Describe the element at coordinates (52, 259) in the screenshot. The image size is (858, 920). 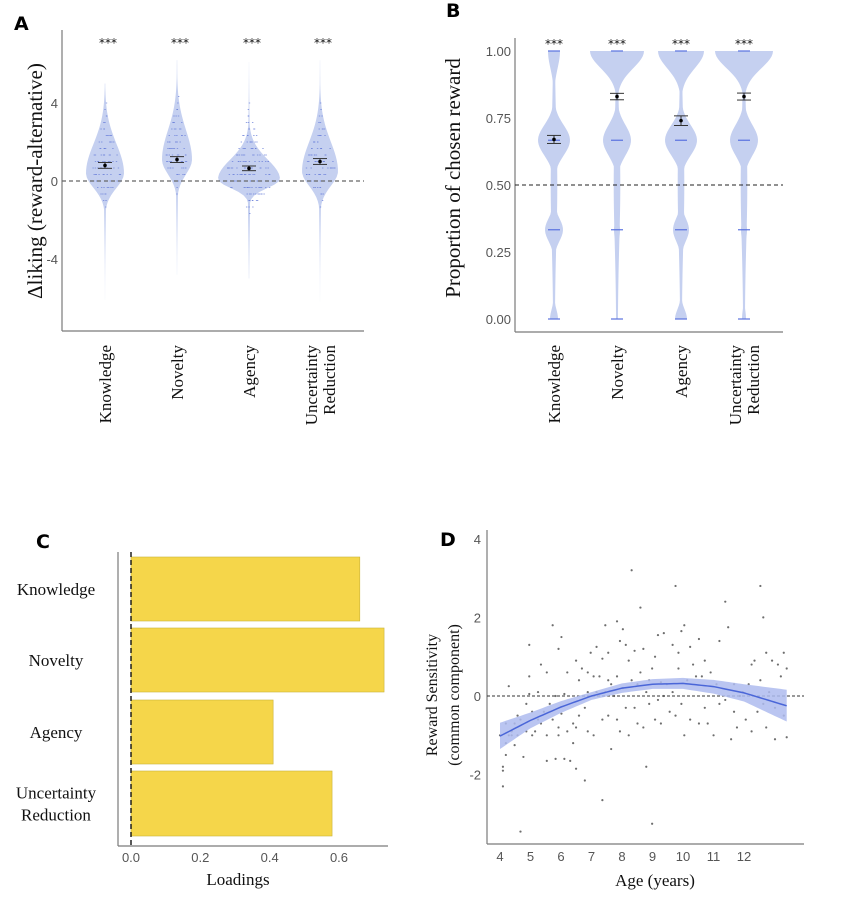
I see `y-tick-label: -4` at that location.